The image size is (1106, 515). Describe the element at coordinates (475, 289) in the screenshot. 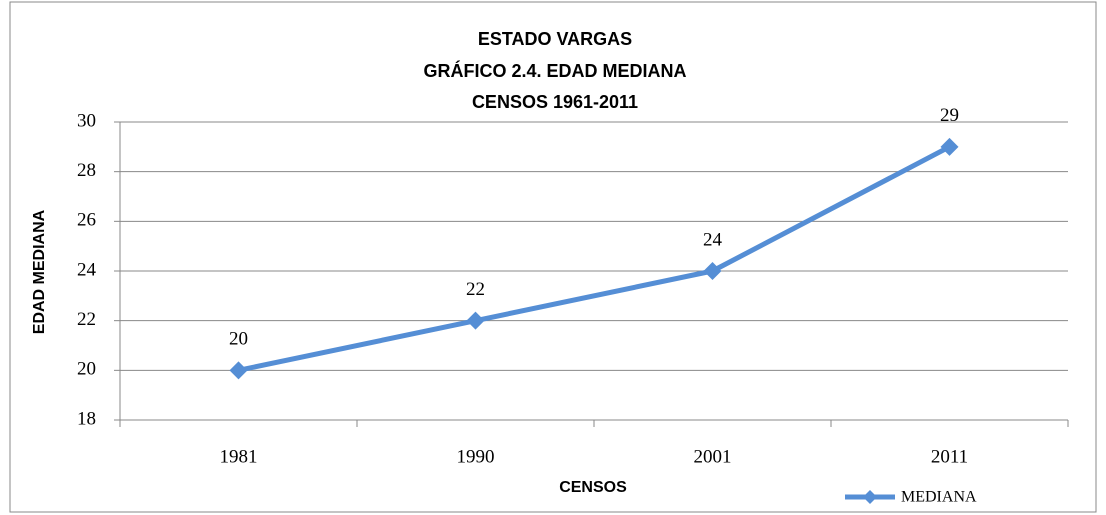

I see `data-label: 22` at that location.